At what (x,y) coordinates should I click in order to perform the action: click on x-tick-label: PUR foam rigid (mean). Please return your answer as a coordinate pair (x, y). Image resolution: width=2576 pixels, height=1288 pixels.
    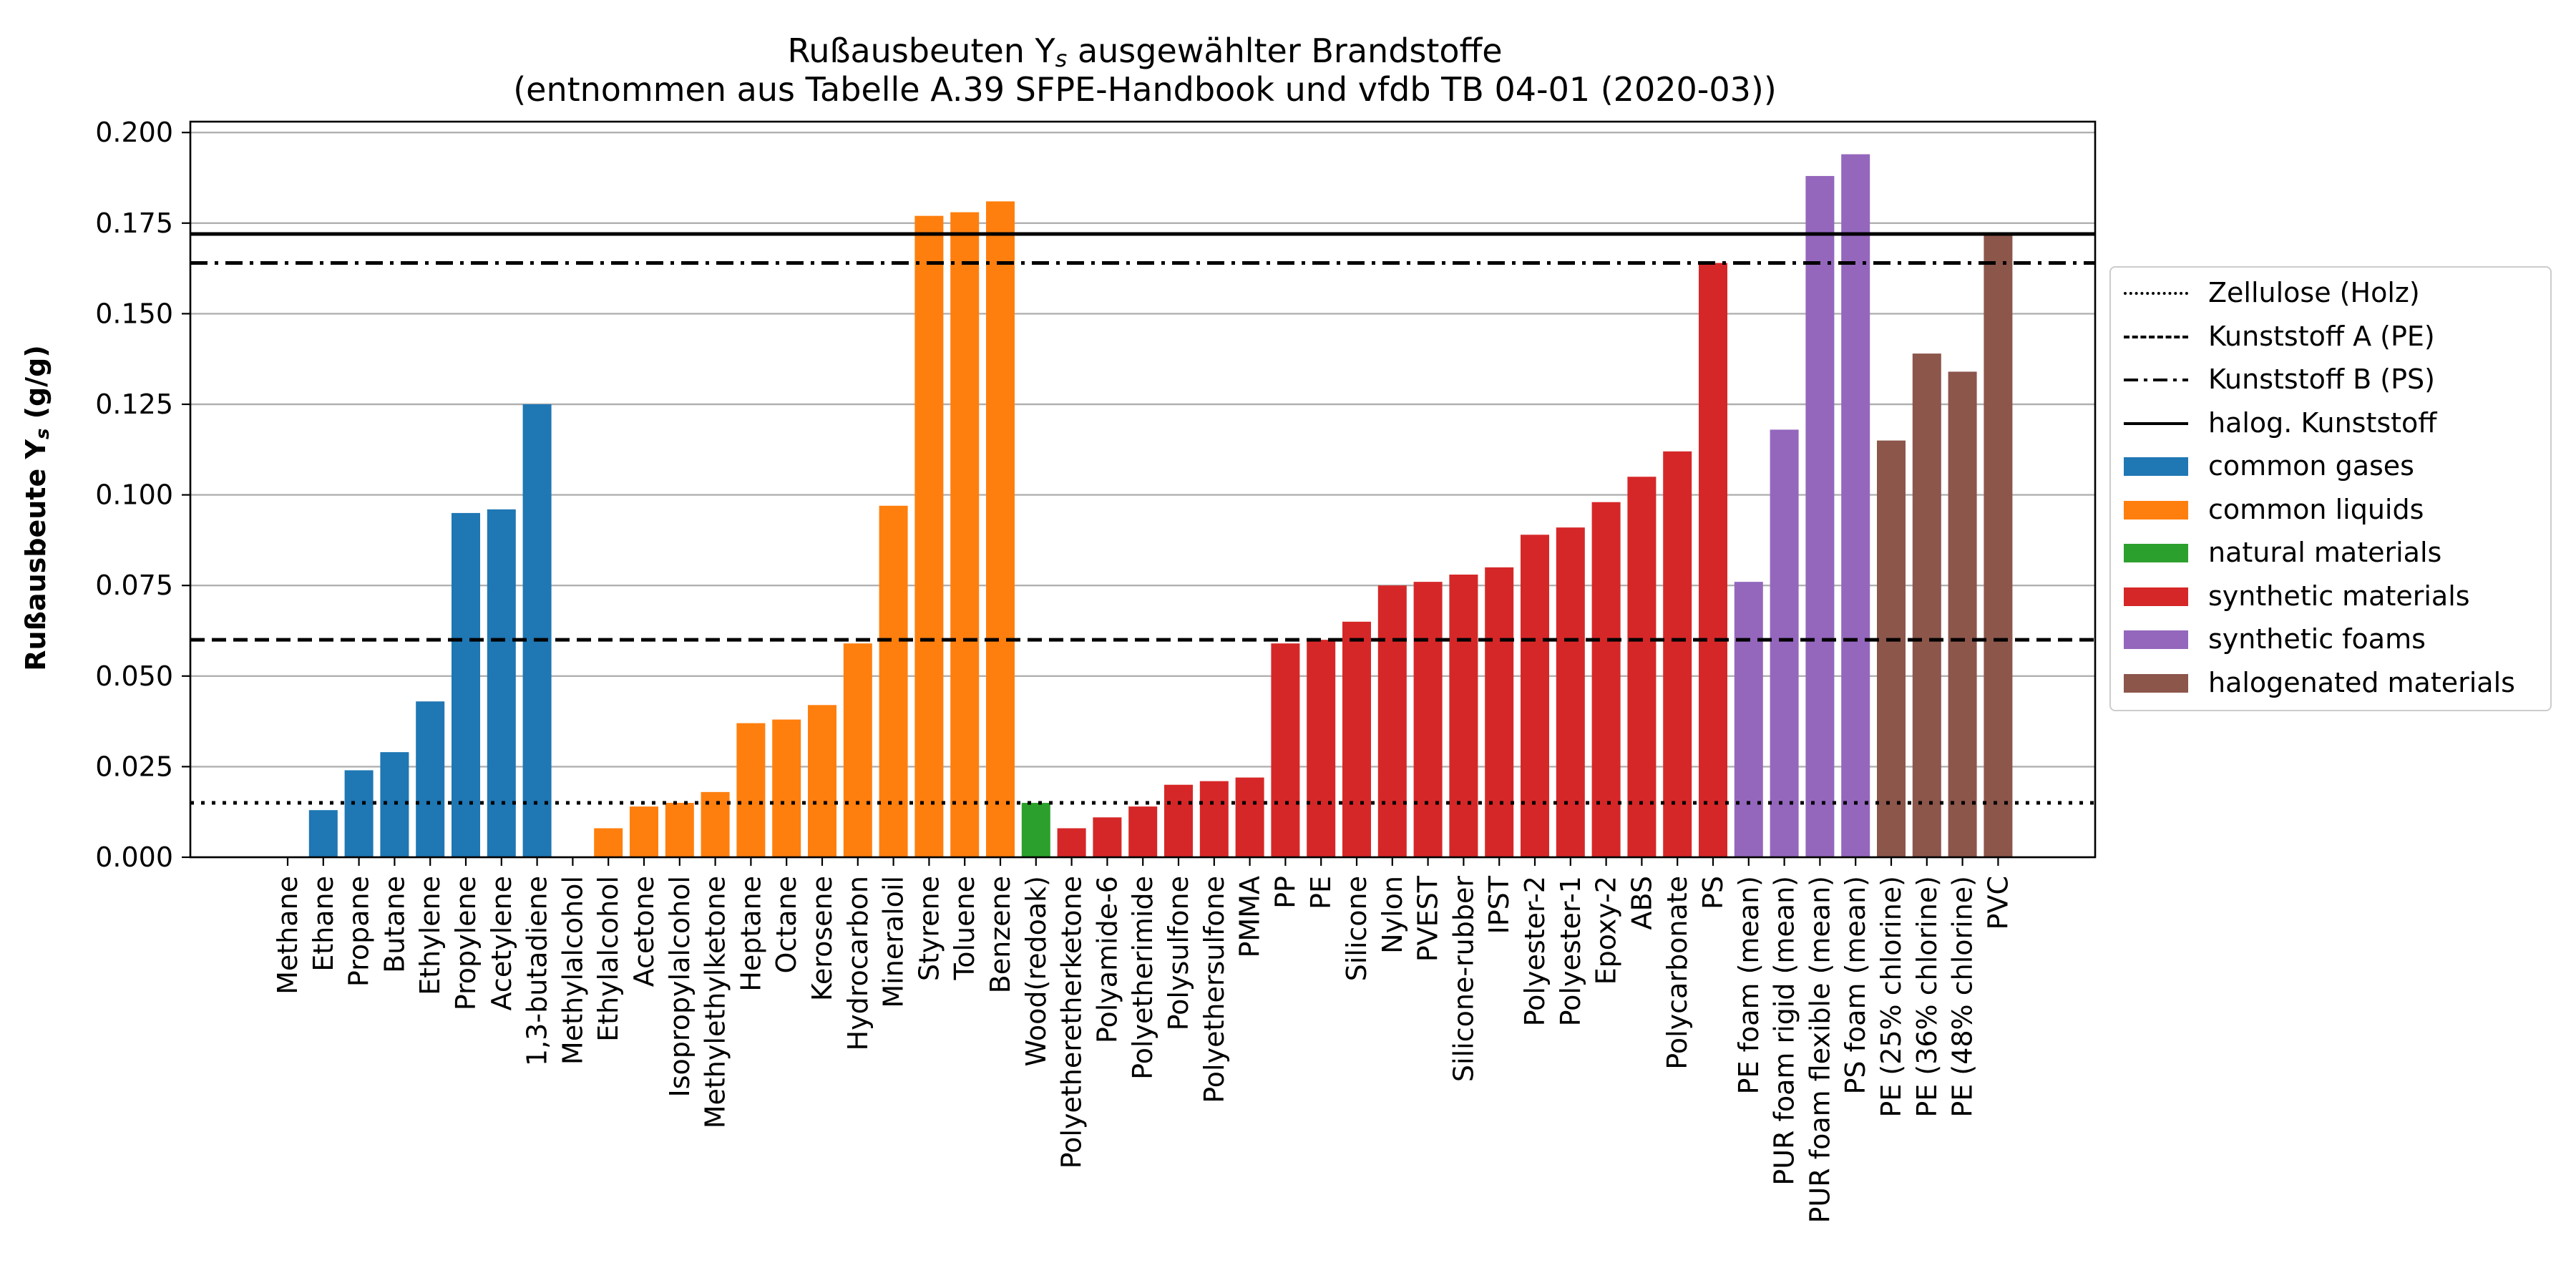
    Looking at the image, I should click on (1784, 1031).